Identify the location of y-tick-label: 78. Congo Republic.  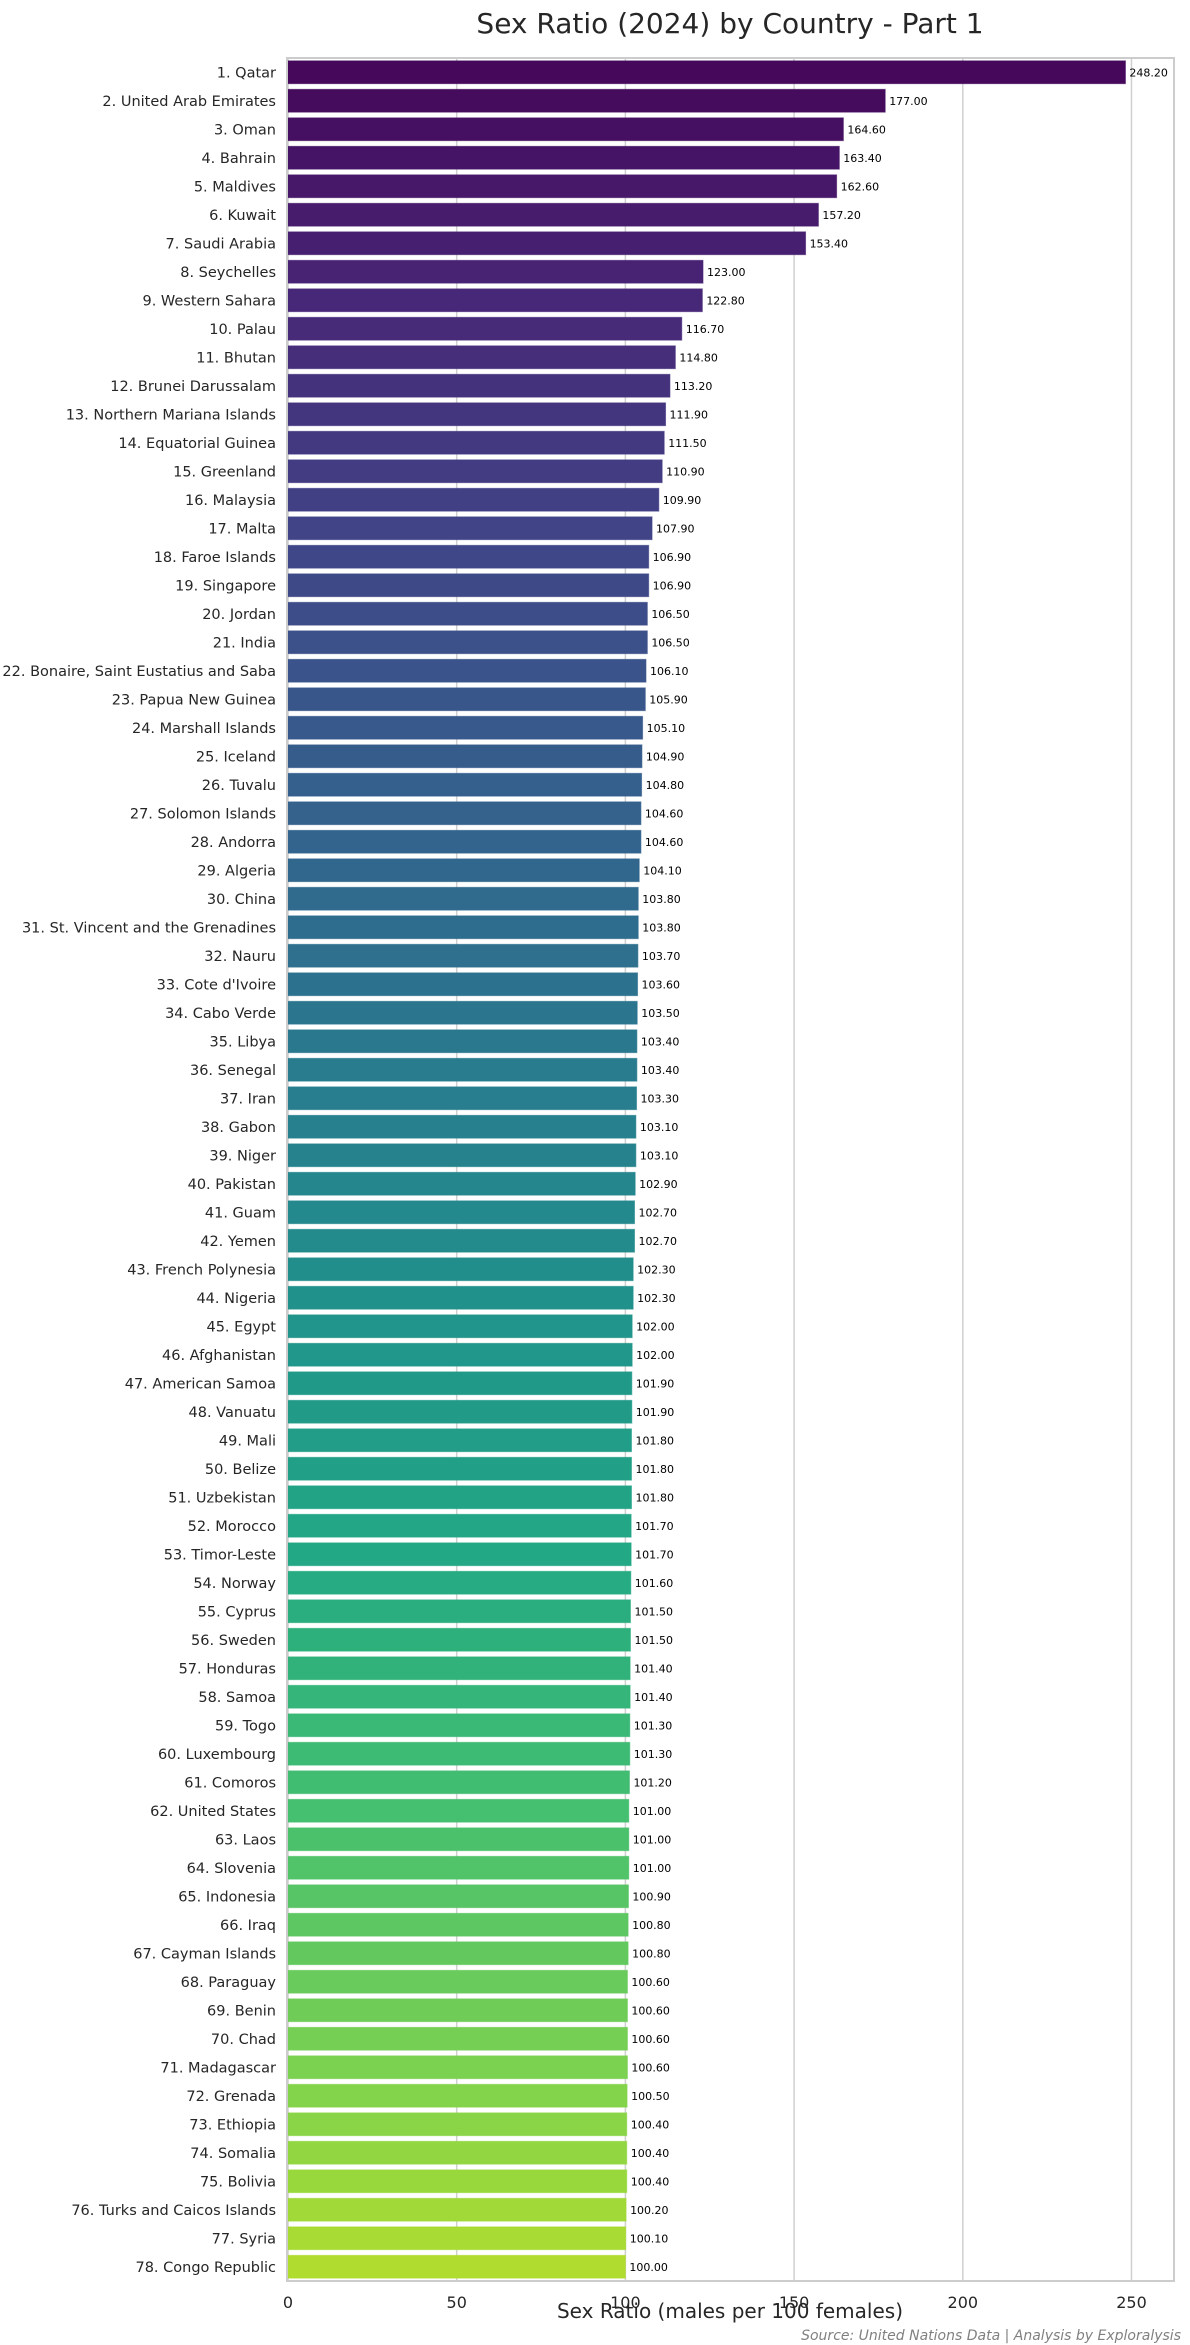
(205, 2268).